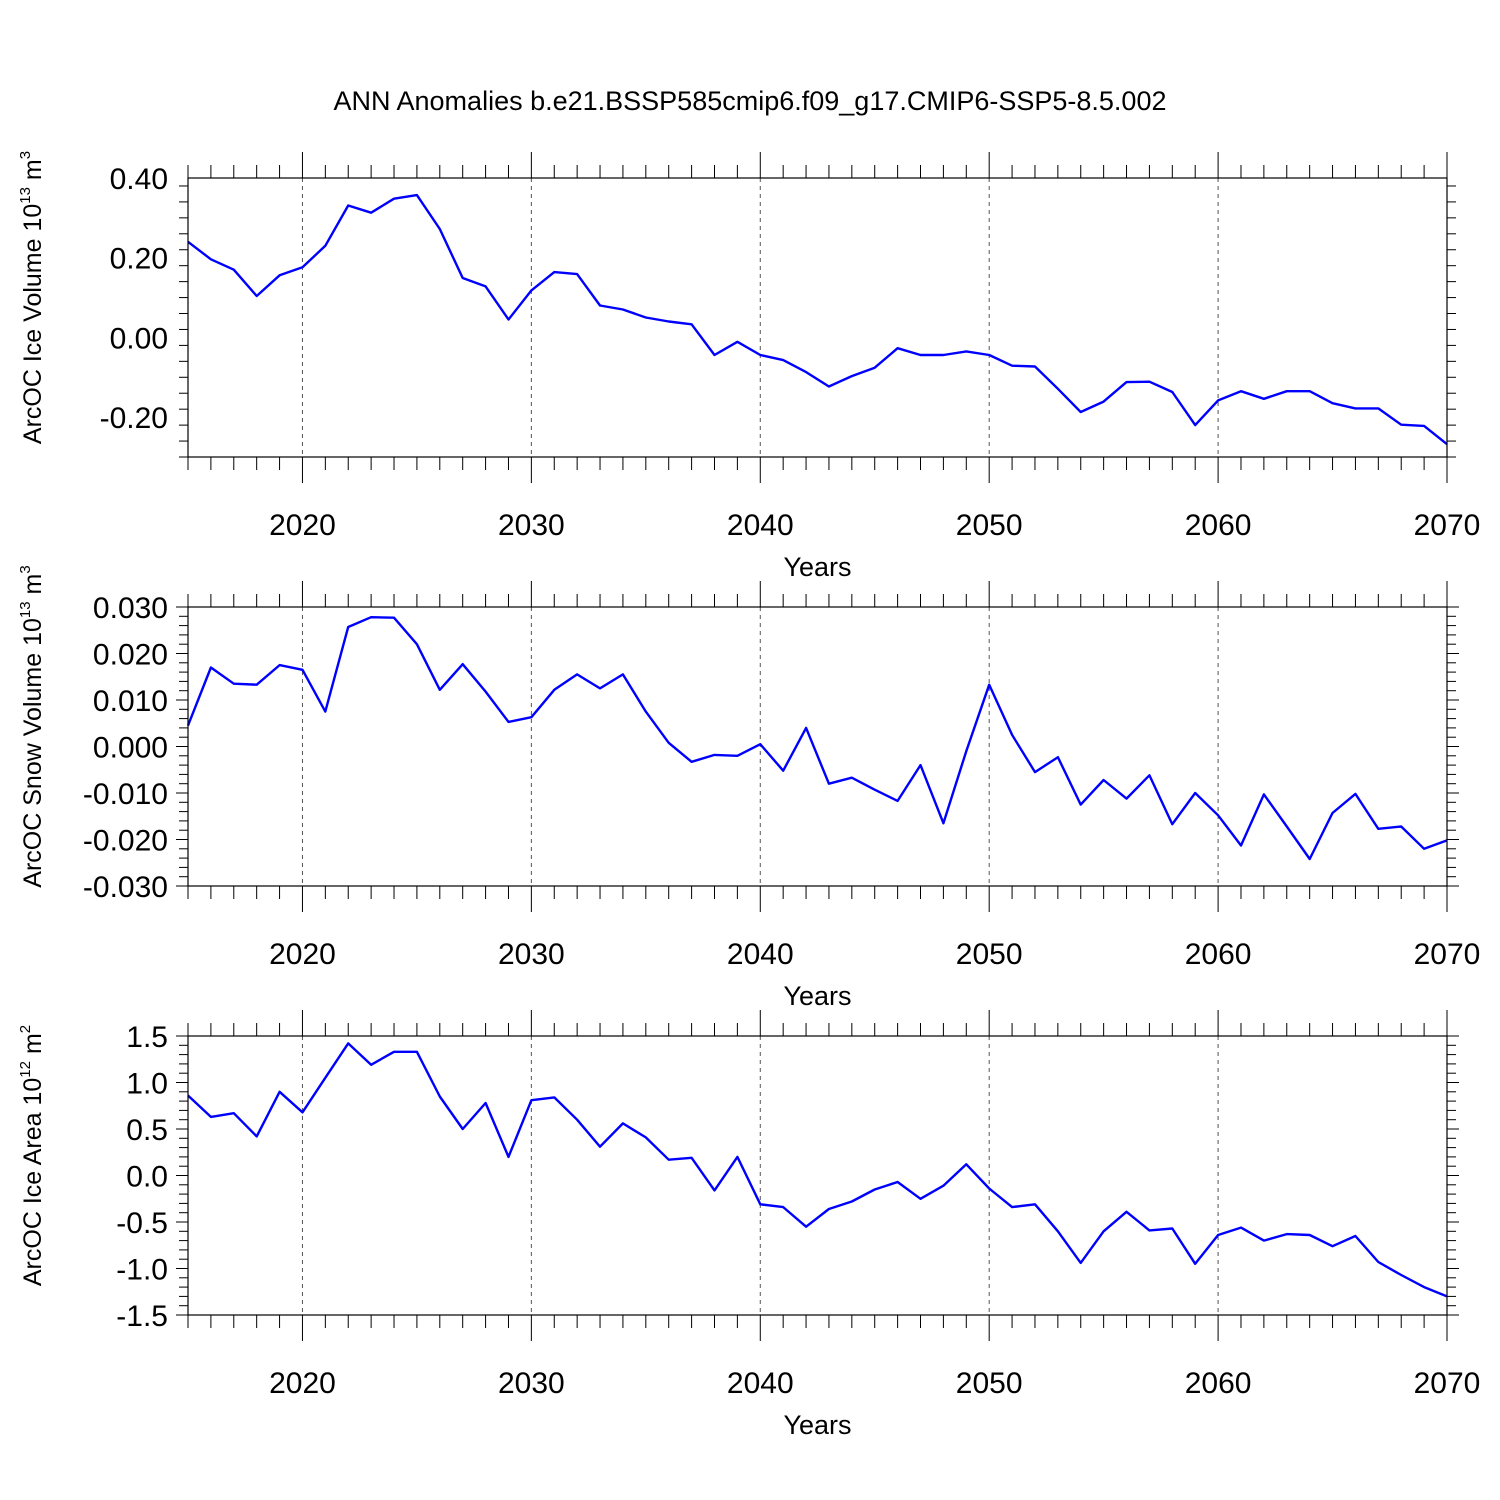 The height and width of the screenshot is (1500, 1500). Describe the element at coordinates (139, 338) in the screenshot. I see `y-tick-label: 0.00` at that location.